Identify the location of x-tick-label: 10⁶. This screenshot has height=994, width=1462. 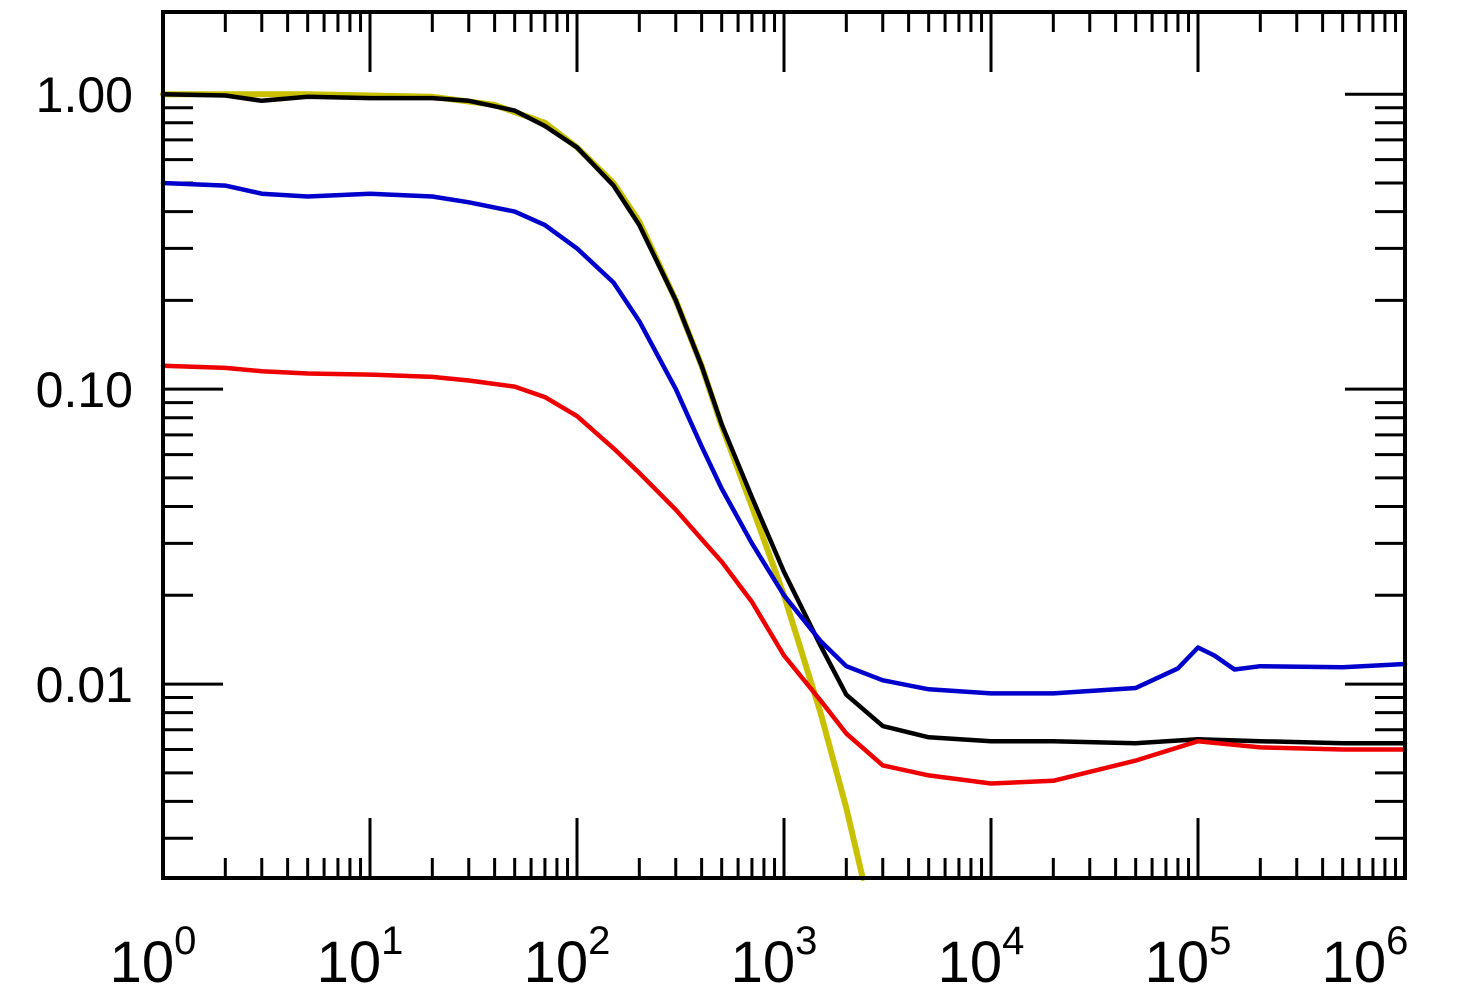
(1365, 956).